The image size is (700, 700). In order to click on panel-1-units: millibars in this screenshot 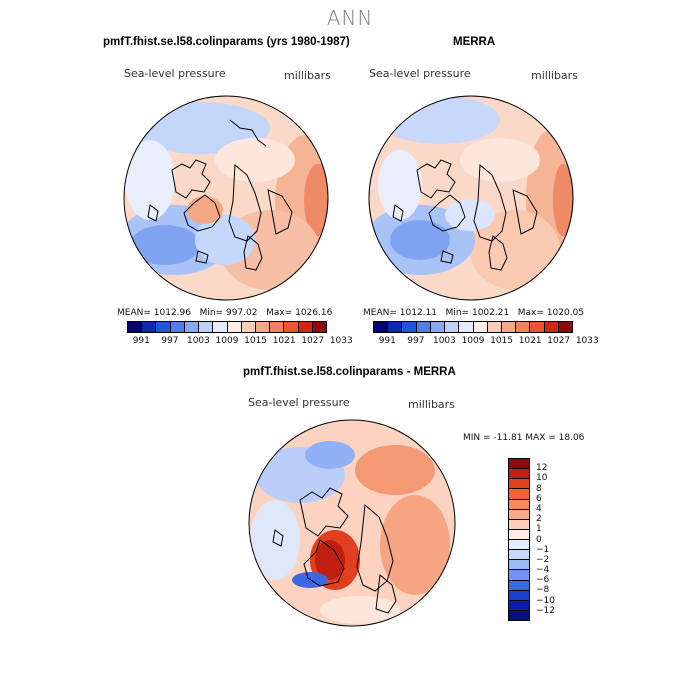, I will do `click(307, 75)`.